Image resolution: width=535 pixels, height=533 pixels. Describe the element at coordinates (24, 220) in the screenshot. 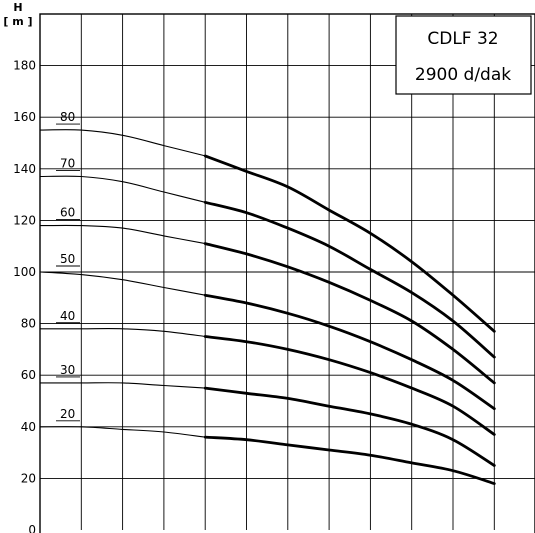

I see `y-tick-label-120: 120` at that location.